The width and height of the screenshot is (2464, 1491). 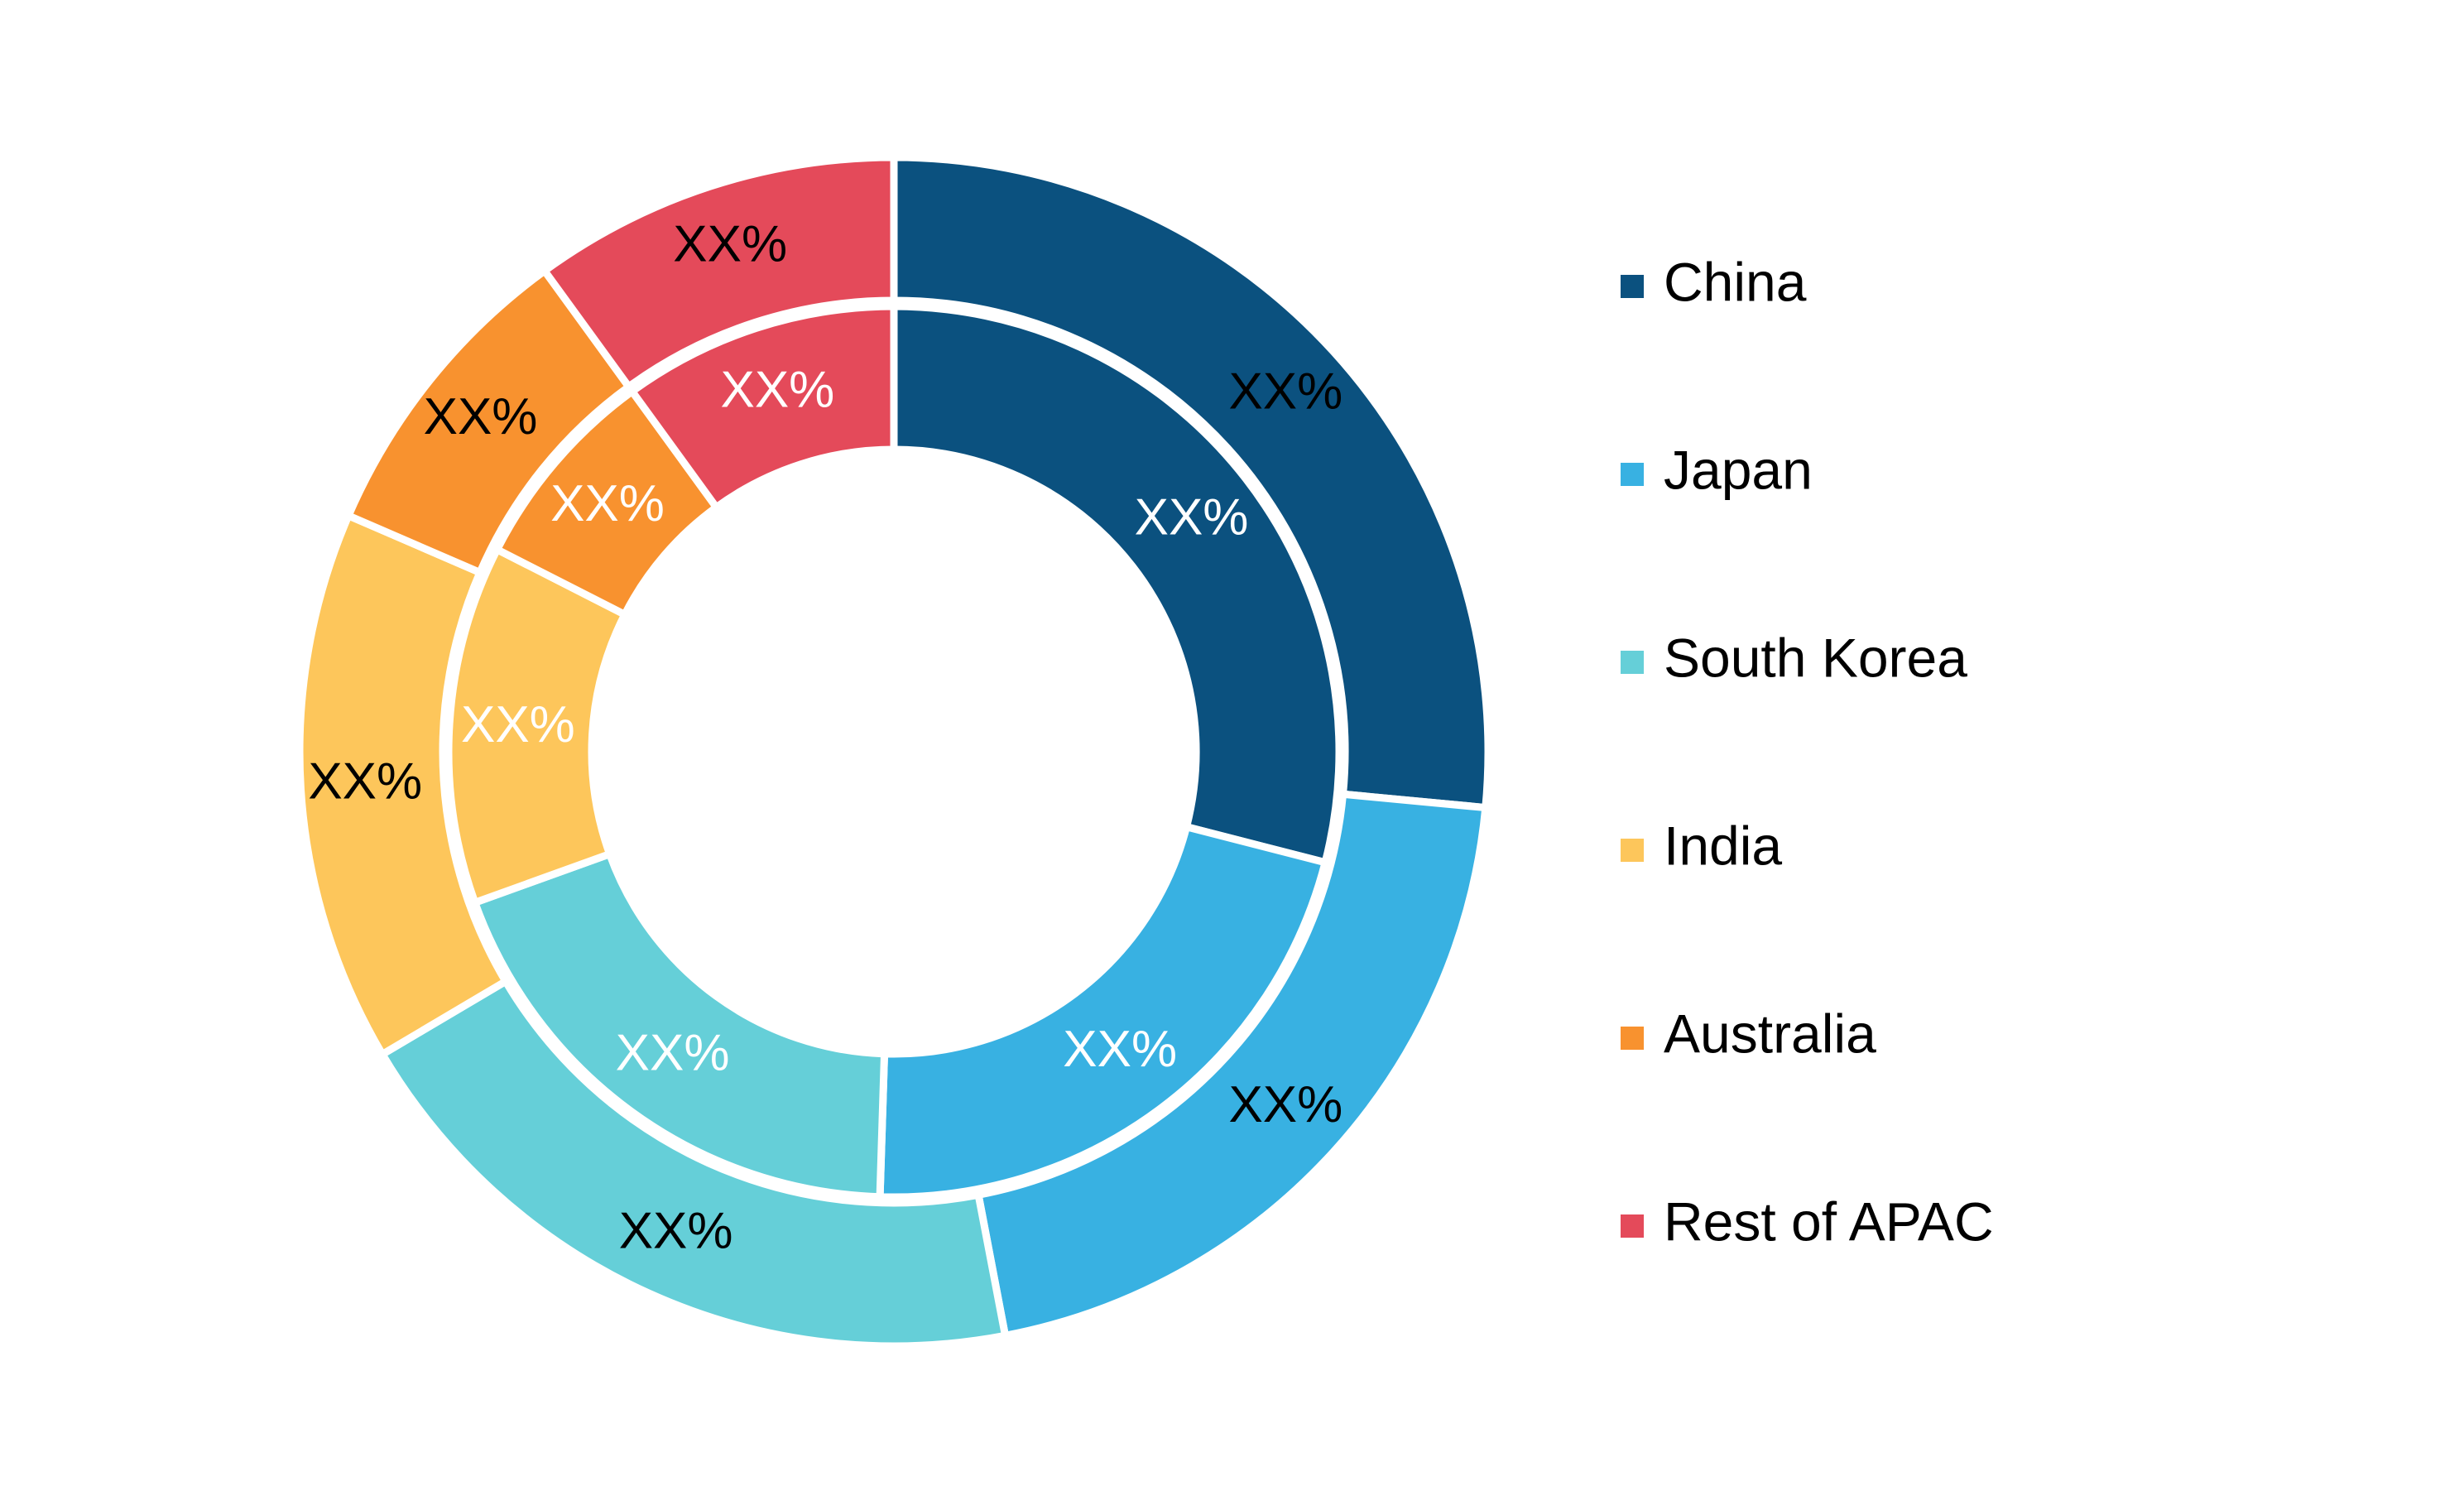 I want to click on legend-label-australia: Australia, so click(x=1770, y=1033).